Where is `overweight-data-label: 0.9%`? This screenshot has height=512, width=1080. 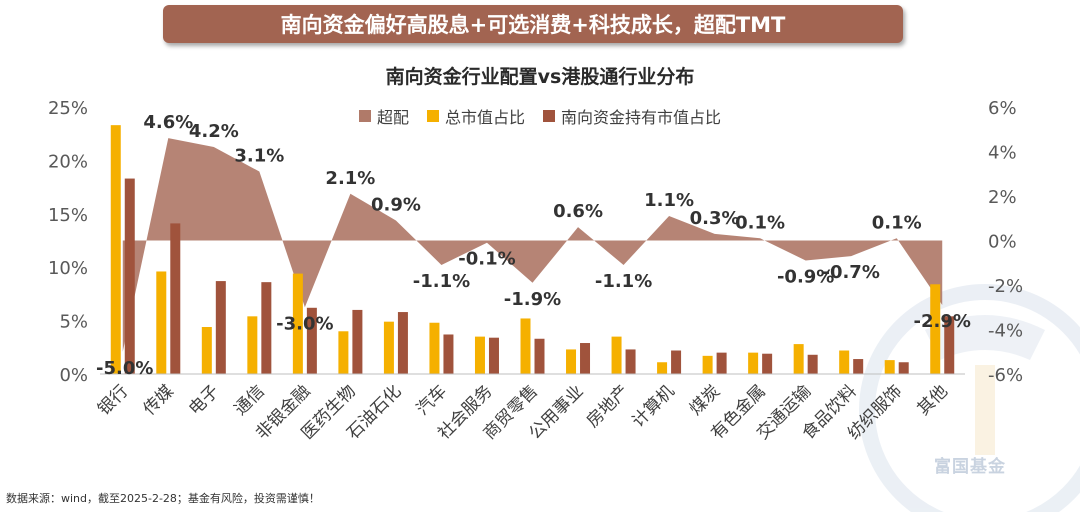 overweight-data-label: 0.9% is located at coordinates (396, 204).